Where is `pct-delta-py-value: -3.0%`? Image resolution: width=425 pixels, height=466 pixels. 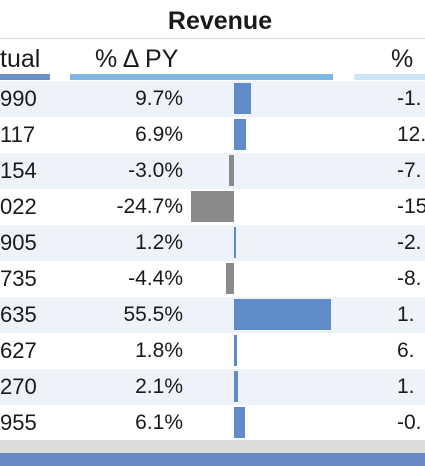 pct-delta-py-value: -3.0% is located at coordinates (155, 170).